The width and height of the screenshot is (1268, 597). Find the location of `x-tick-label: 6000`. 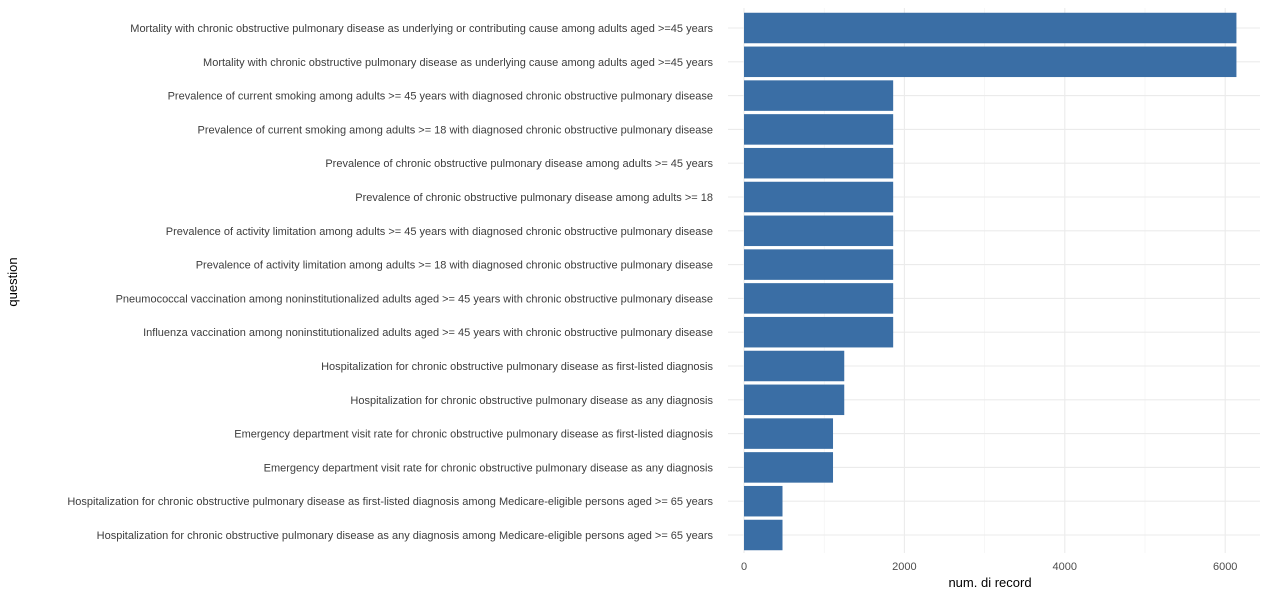

x-tick-label: 6000 is located at coordinates (1225, 567).